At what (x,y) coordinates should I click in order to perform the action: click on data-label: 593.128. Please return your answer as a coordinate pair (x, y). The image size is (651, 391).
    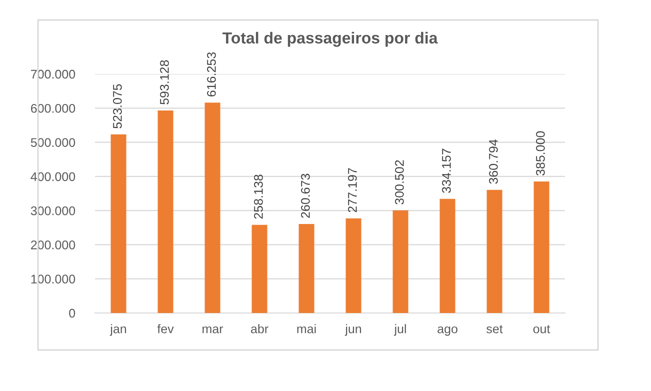
    Looking at the image, I should click on (164, 82).